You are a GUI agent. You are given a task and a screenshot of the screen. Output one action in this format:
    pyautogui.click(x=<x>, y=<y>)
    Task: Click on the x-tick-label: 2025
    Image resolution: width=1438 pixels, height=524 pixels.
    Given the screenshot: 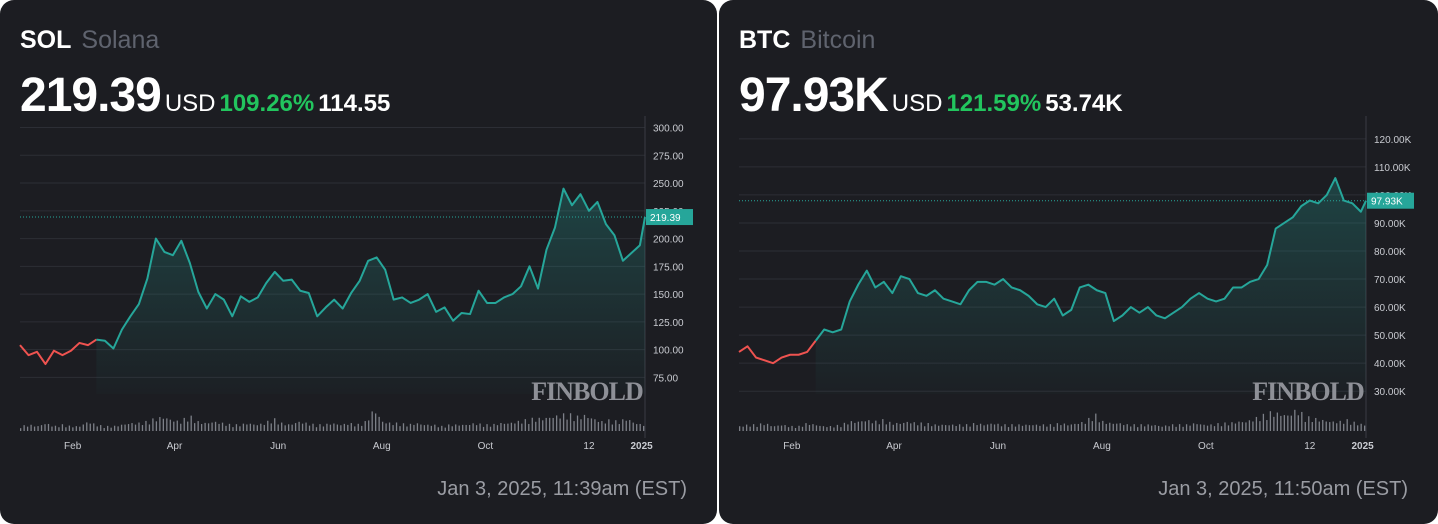 What is the action you would take?
    pyautogui.click(x=1362, y=446)
    